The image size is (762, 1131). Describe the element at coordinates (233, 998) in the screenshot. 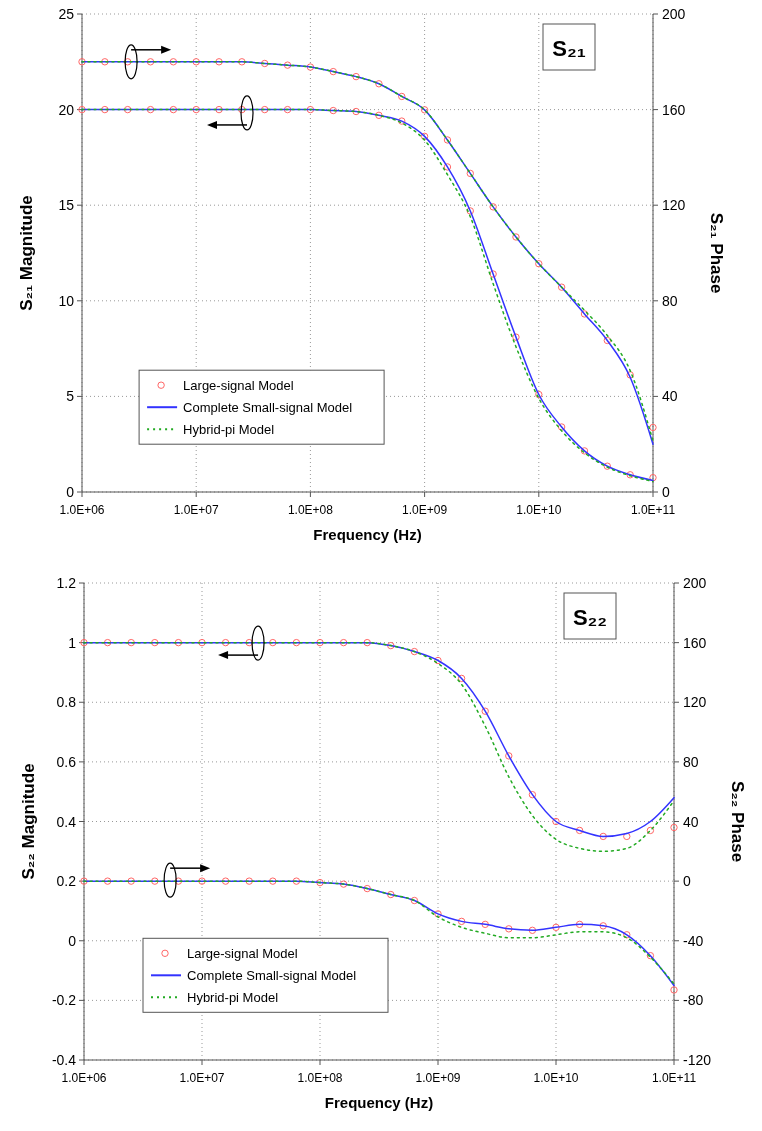

I see `legend-label: Hybrid-pi Model` at that location.